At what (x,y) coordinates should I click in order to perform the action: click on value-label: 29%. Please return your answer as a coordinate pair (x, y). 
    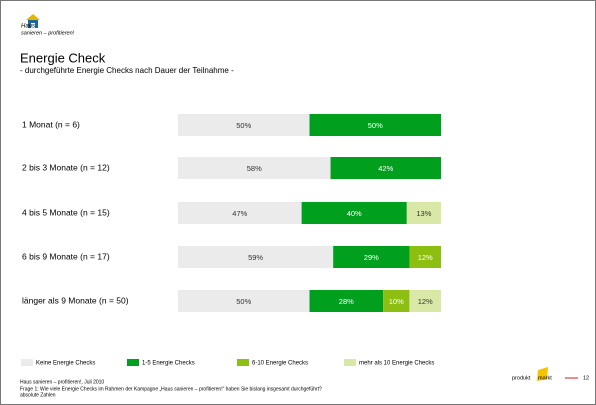
    Looking at the image, I should click on (371, 257).